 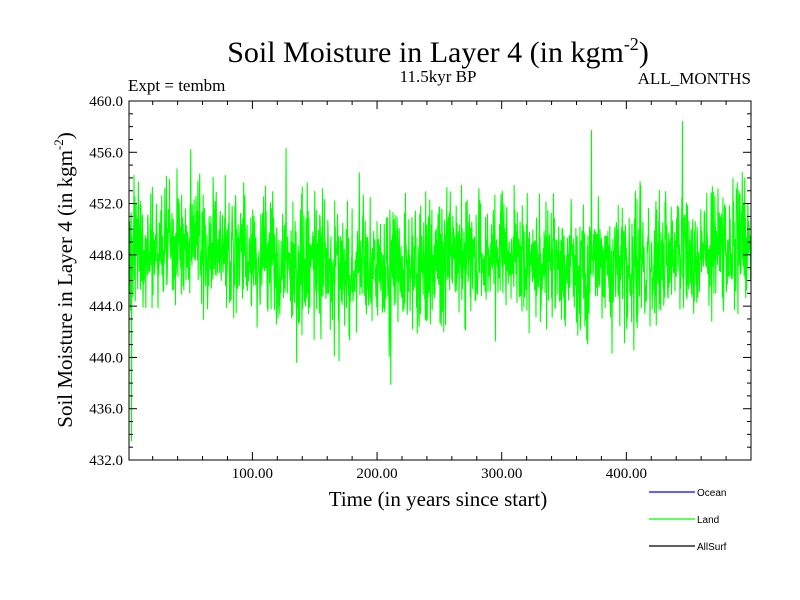 What do you see at coordinates (708, 520) in the screenshot?
I see `legend-land-label: Land` at bounding box center [708, 520].